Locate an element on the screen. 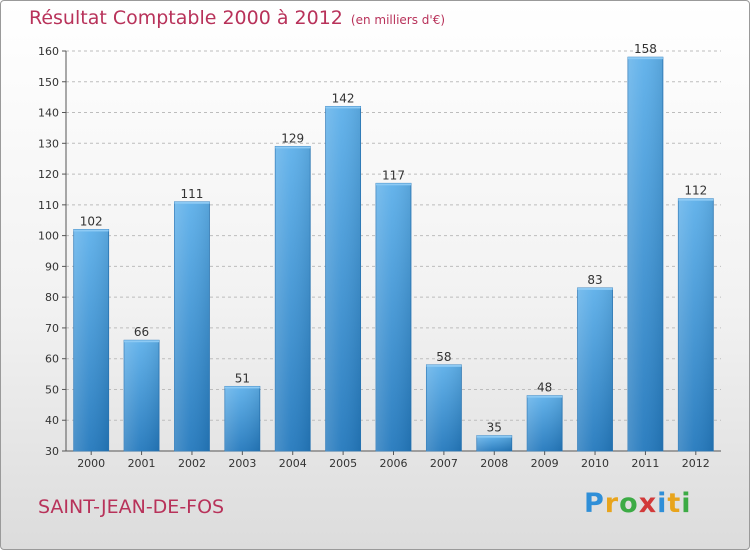  bar-top-2005 is located at coordinates (343, 107).